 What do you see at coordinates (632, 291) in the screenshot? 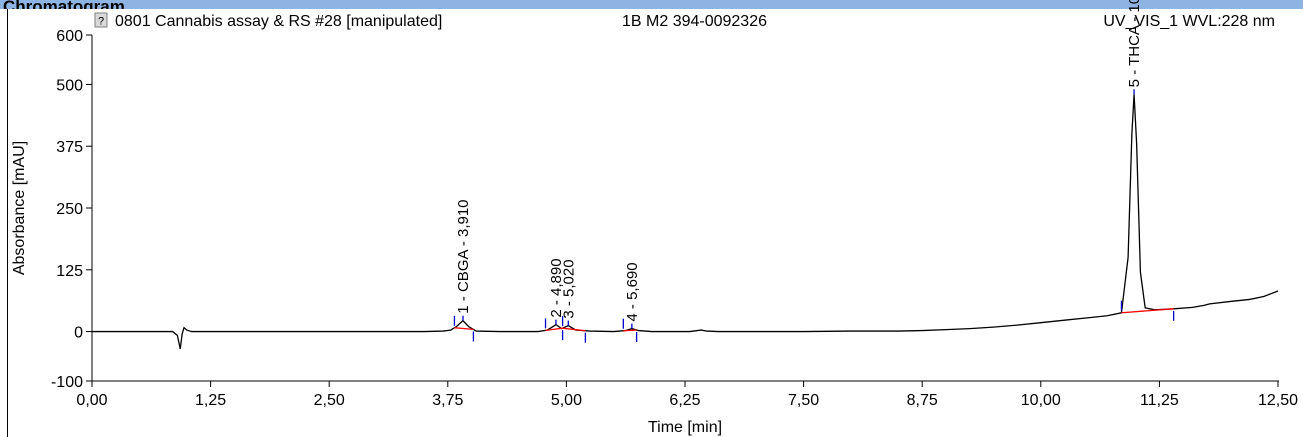
I see `peak-label: 4 - 5,690` at bounding box center [632, 291].